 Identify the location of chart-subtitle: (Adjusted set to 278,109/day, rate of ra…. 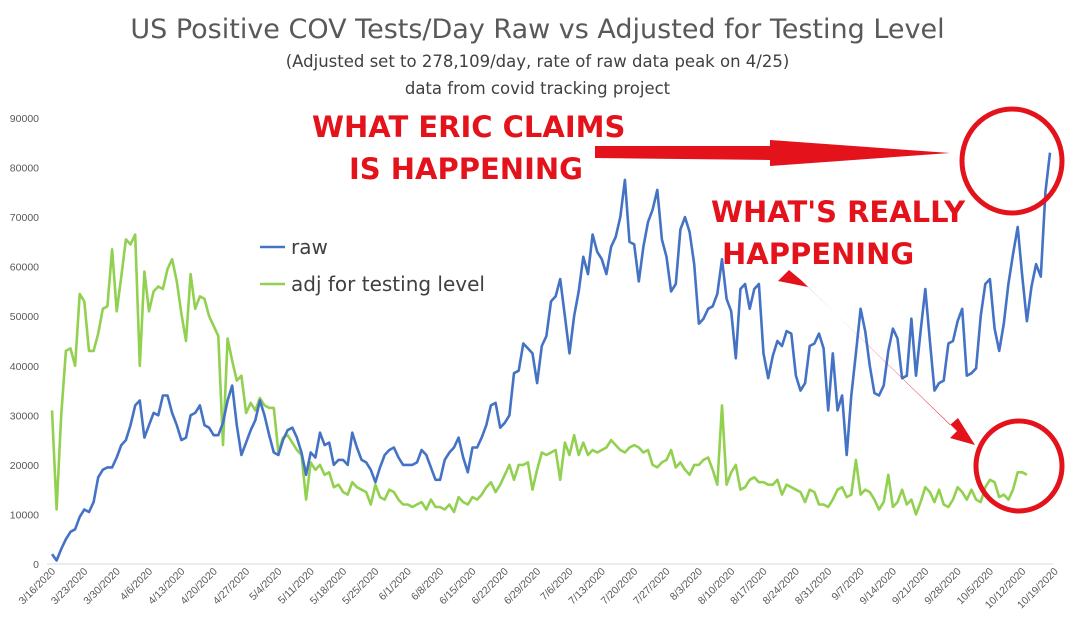
(537, 61).